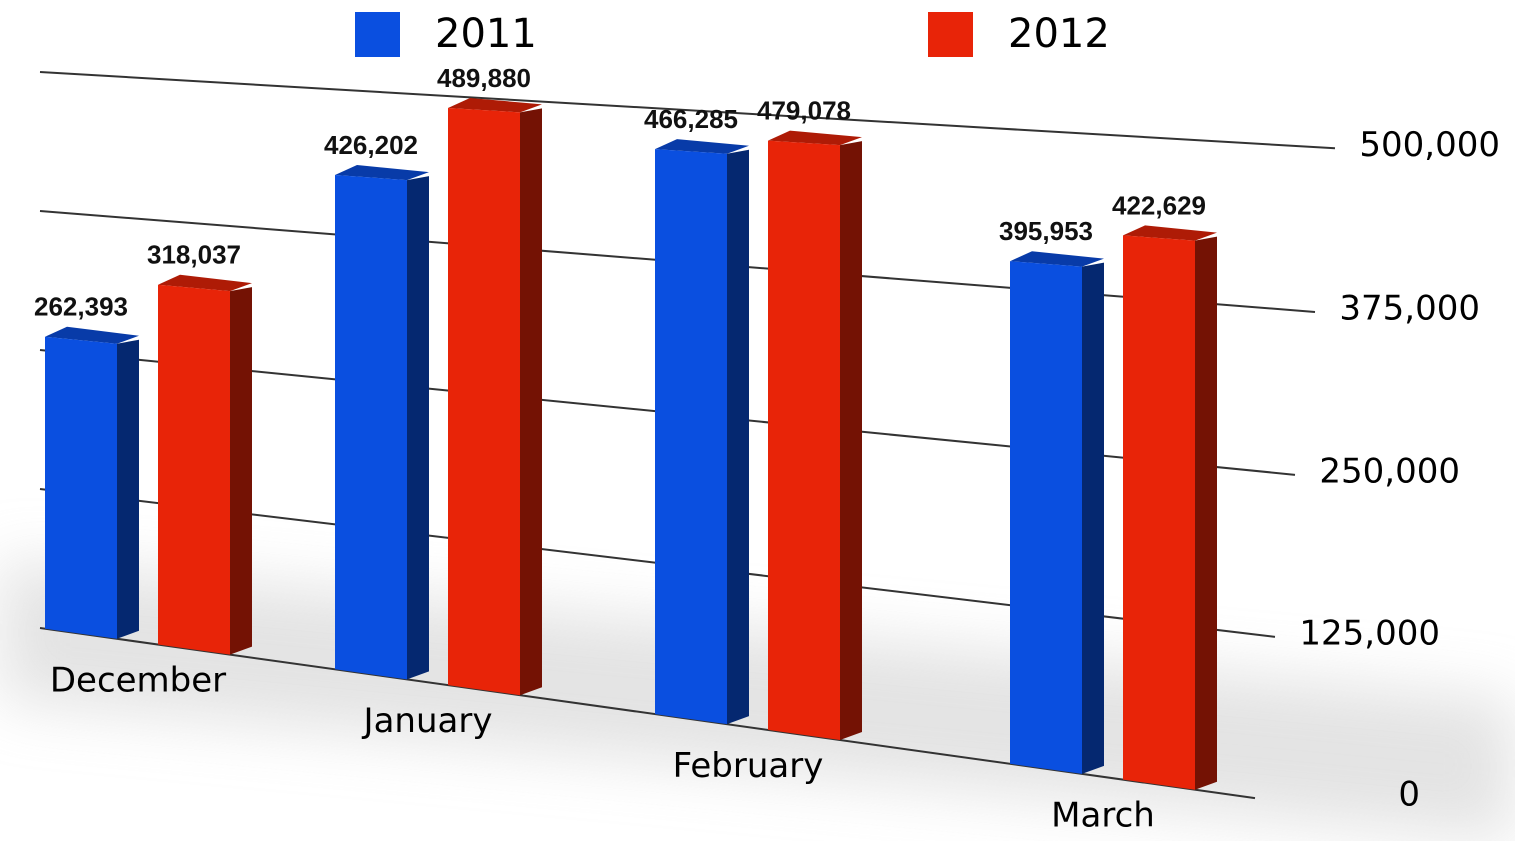  What do you see at coordinates (691, 119) in the screenshot?
I see `value-label: 466,285` at bounding box center [691, 119].